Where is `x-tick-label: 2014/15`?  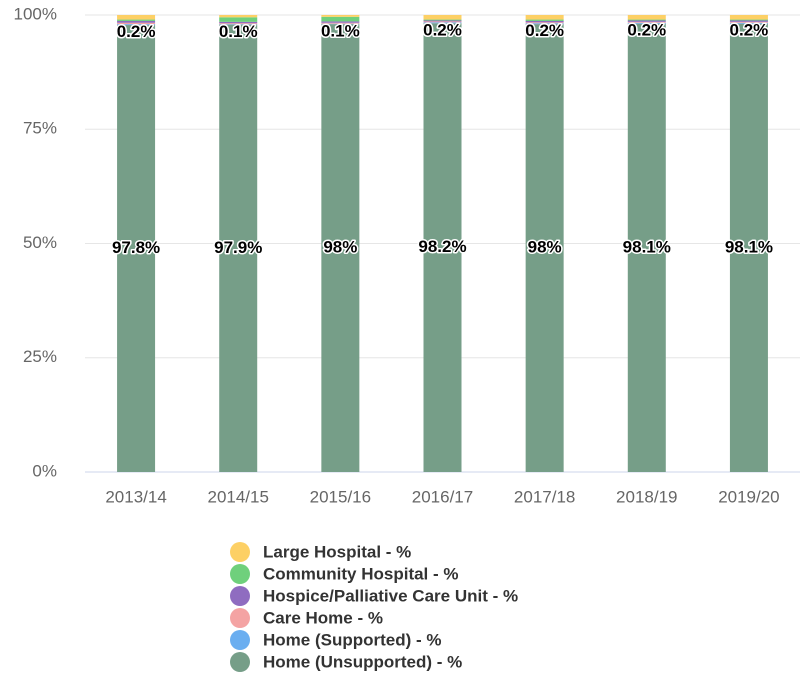 x-tick-label: 2014/15 is located at coordinates (237, 496).